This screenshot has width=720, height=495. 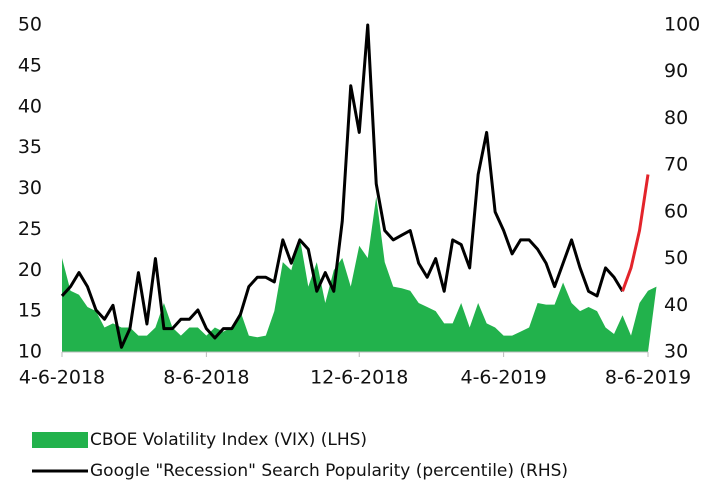 What do you see at coordinates (648, 378) in the screenshot?
I see `x-tick-label: 8-6-2019` at bounding box center [648, 378].